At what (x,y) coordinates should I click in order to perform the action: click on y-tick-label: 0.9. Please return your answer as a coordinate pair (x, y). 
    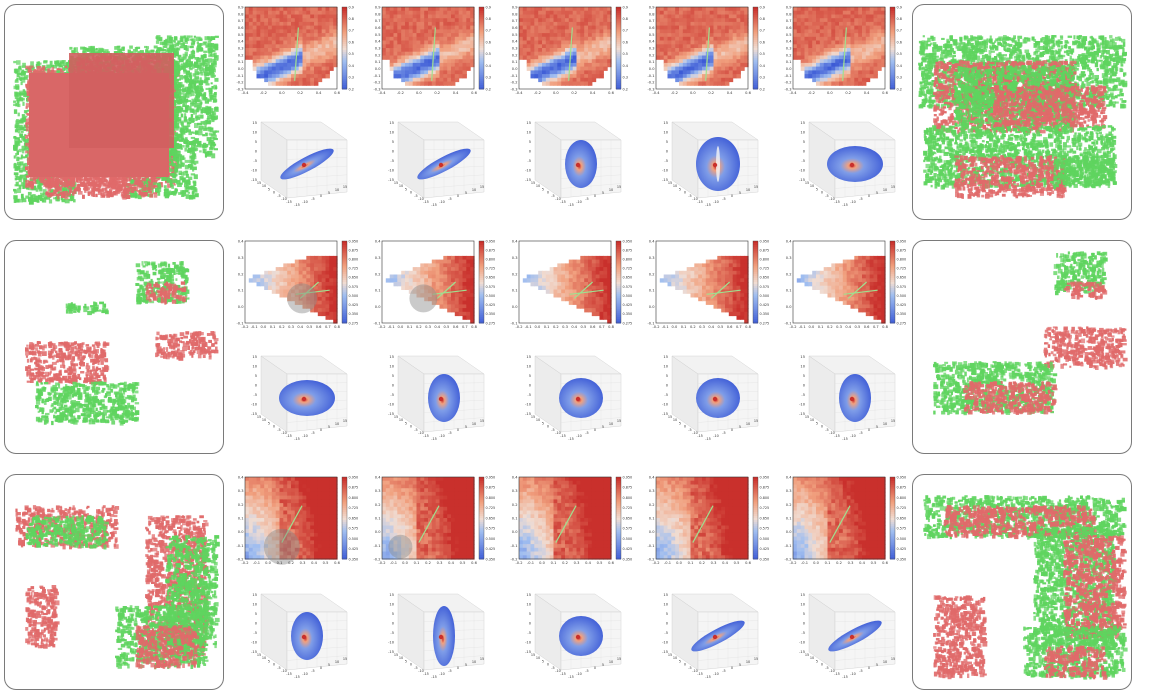
    Looking at the image, I should click on (515, 8).